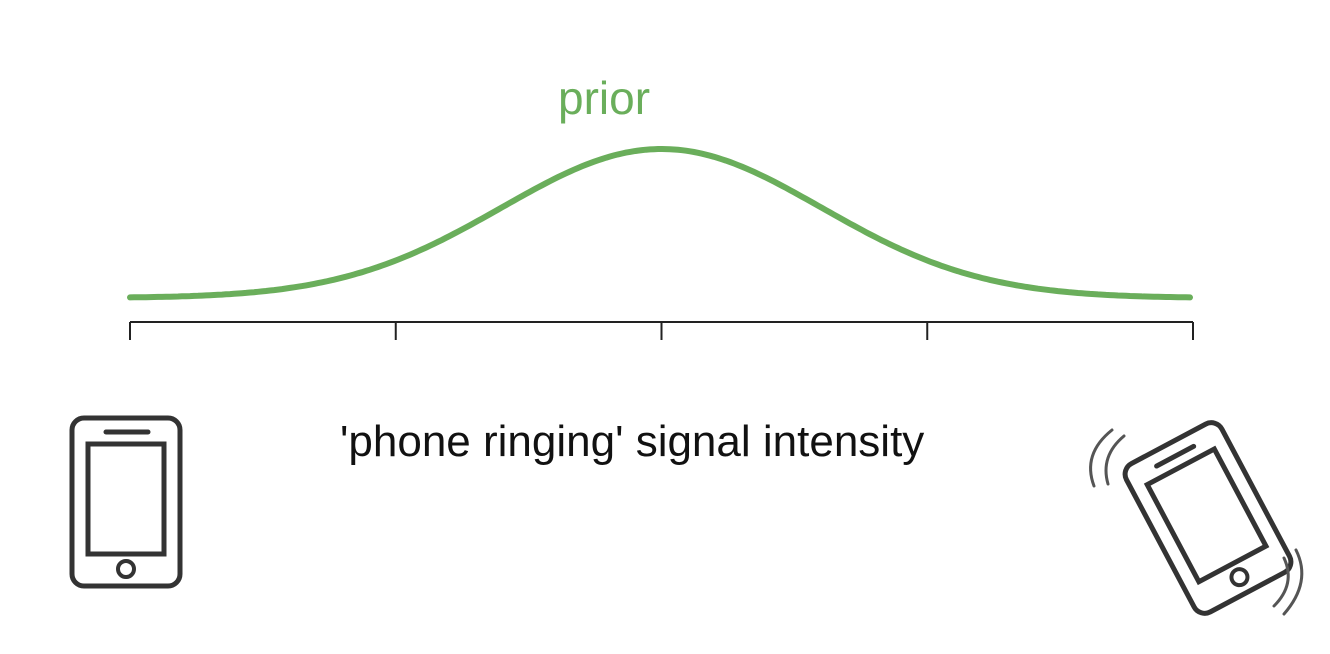 The height and width of the screenshot is (654, 1330). What do you see at coordinates (604, 98) in the screenshot?
I see `prior-label: prior` at bounding box center [604, 98].